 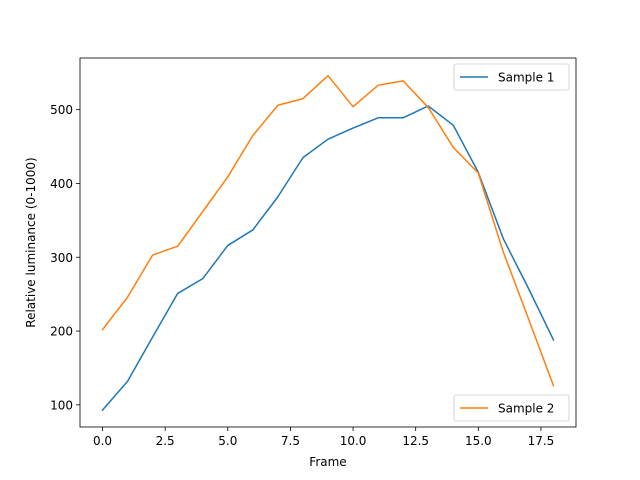 What do you see at coordinates (323, 437) in the screenshot?
I see `x-axis-ticks: 0.0 2.5 5.0 7.5 10.0 12.5 15.0 17.5` at bounding box center [323, 437].